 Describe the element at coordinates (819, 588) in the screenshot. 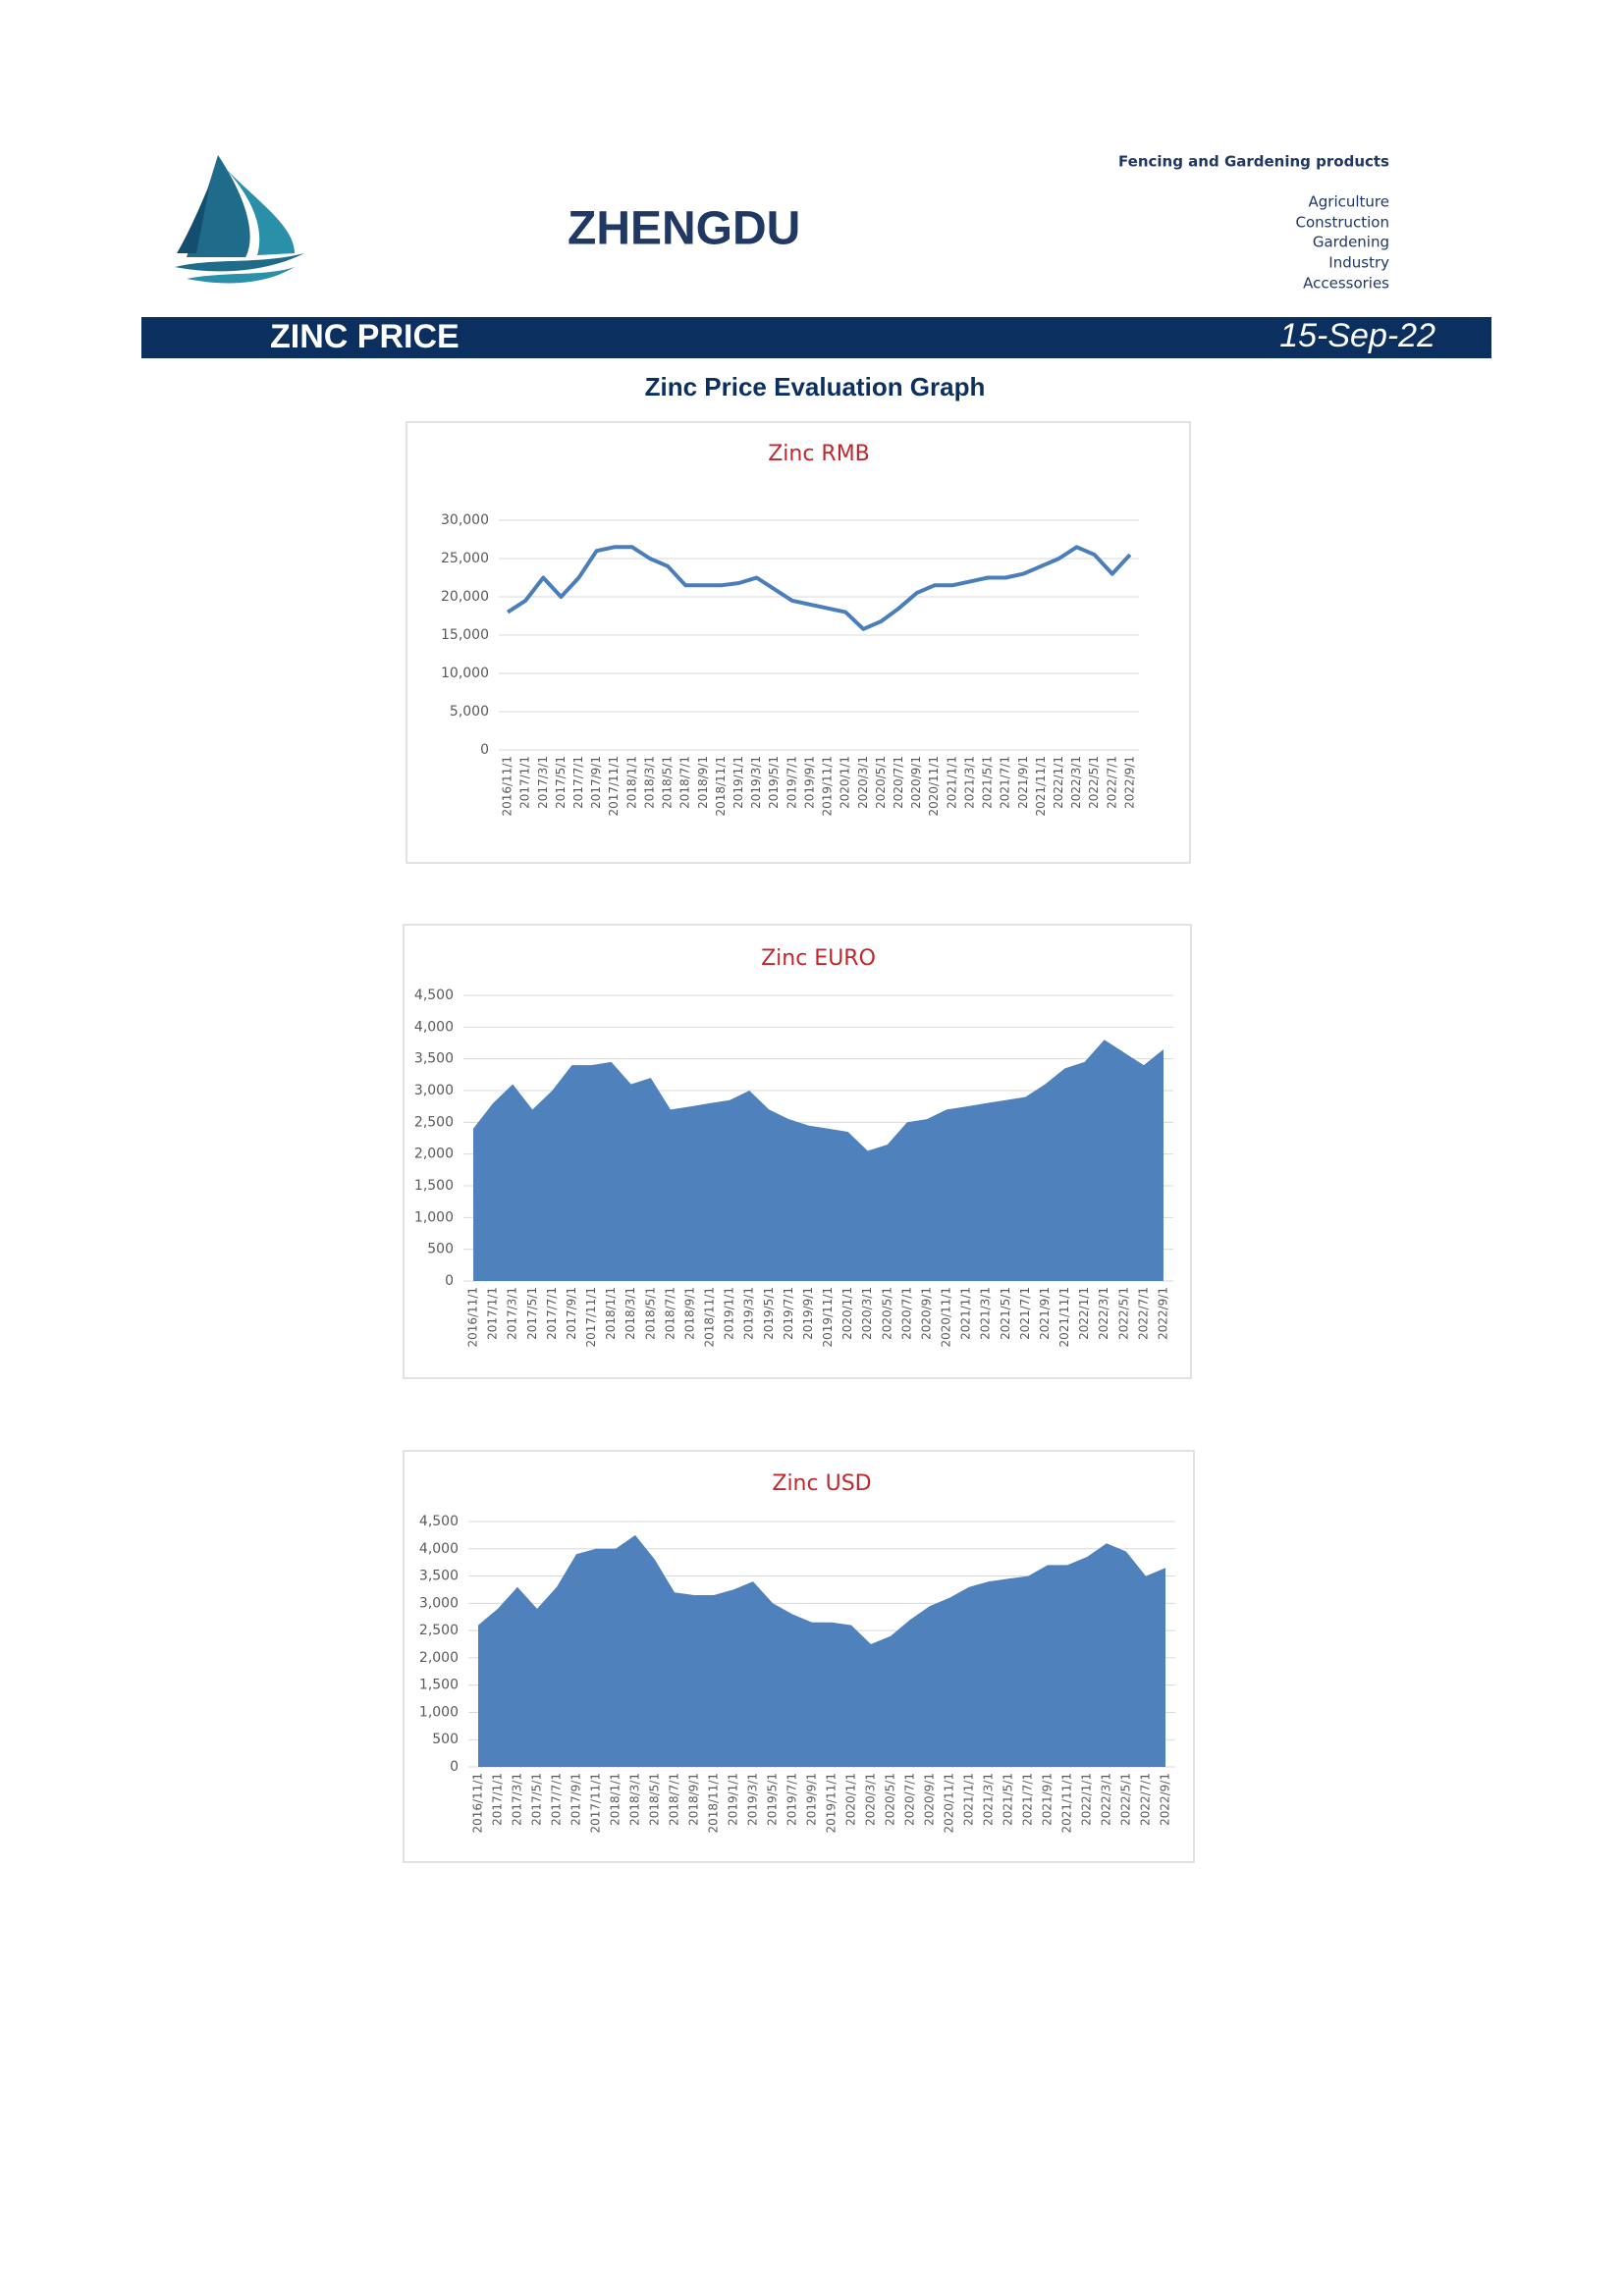

I see `line` at that location.